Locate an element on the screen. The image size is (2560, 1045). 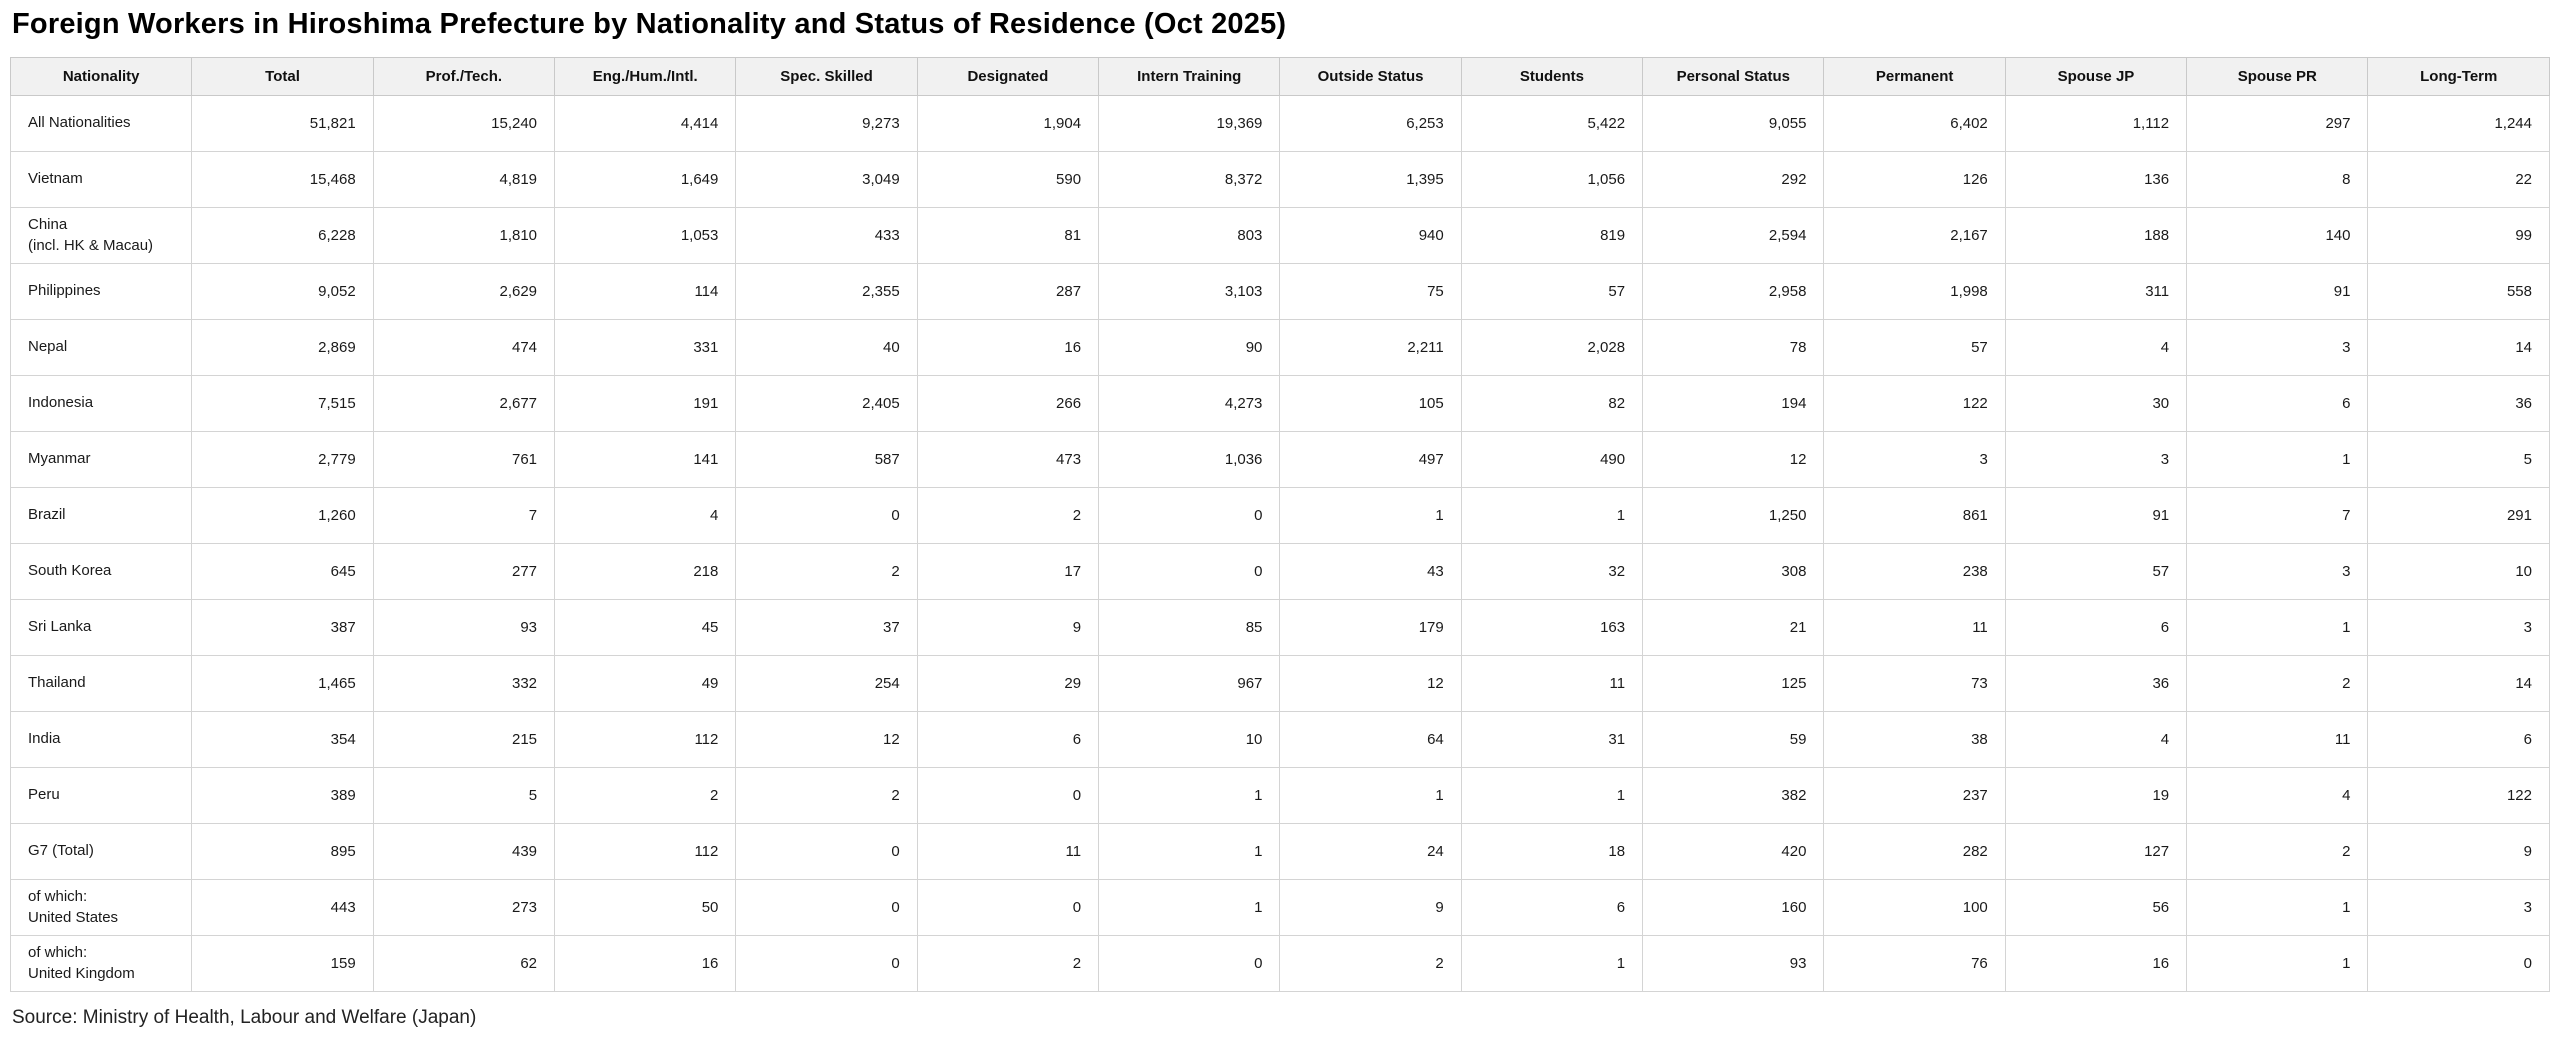
nationality-cell: All Nationalities is located at coordinates (101, 123).